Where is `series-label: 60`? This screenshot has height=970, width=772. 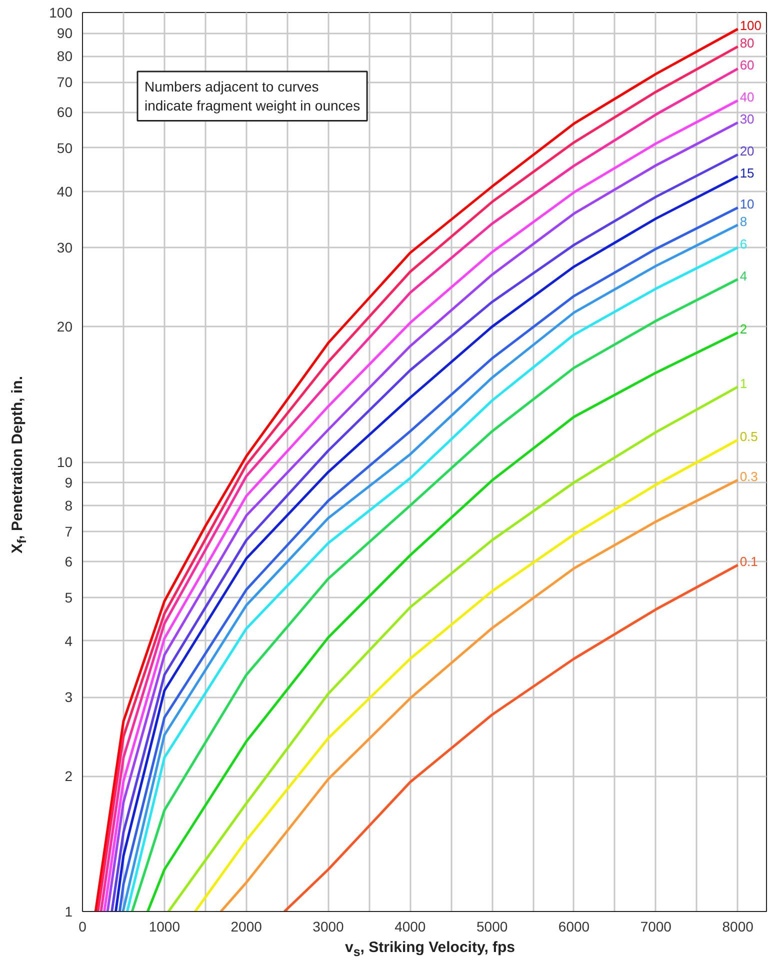
series-label: 60 is located at coordinates (747, 65).